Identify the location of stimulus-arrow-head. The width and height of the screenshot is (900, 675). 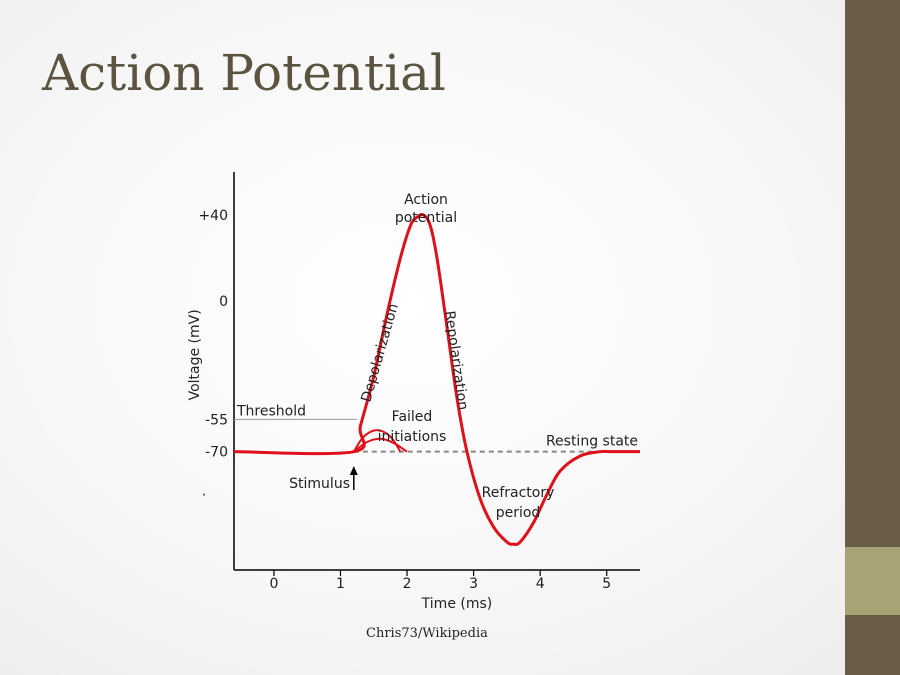
(353, 470).